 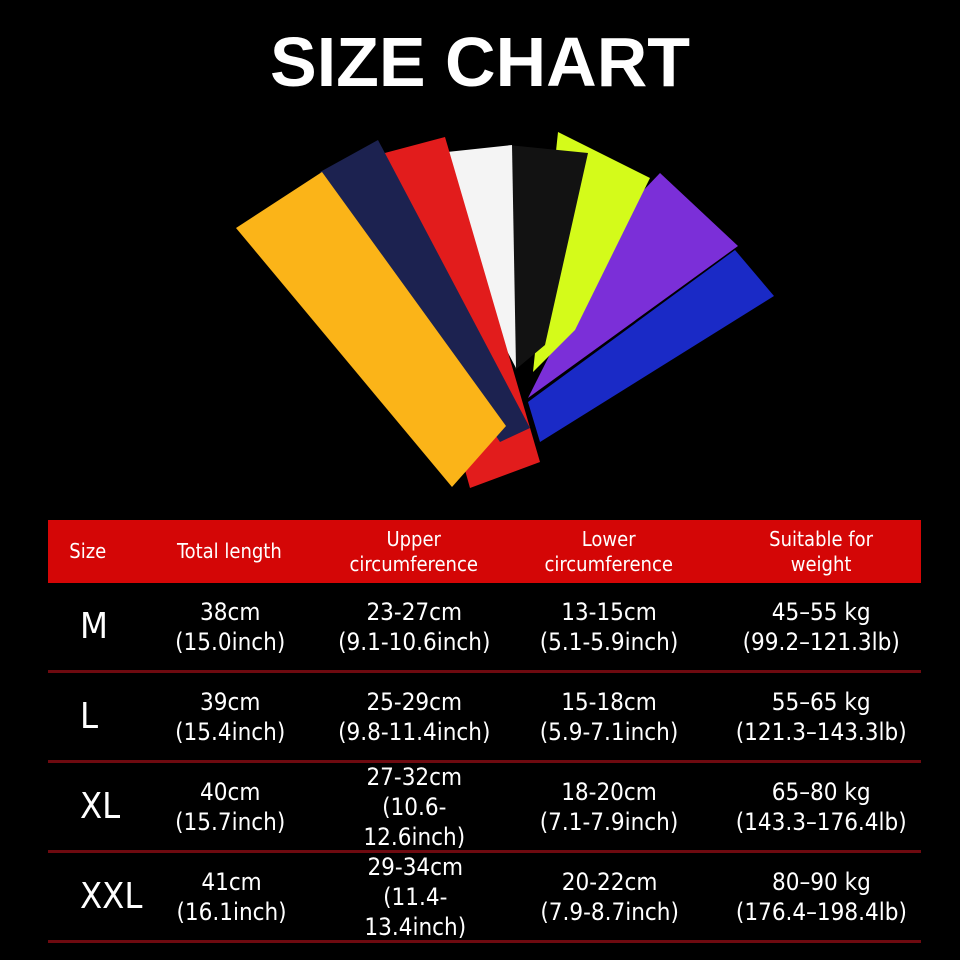 I want to click on header-lower-circumference: Lower circumference, so click(x=608, y=551).